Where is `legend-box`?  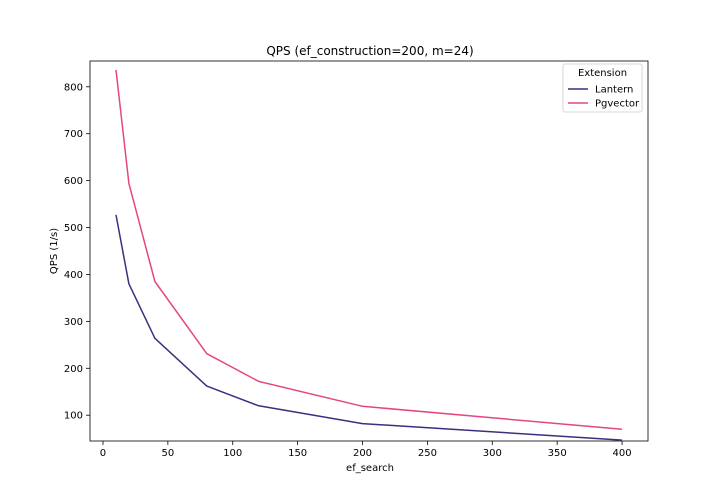
legend-box is located at coordinates (602, 88).